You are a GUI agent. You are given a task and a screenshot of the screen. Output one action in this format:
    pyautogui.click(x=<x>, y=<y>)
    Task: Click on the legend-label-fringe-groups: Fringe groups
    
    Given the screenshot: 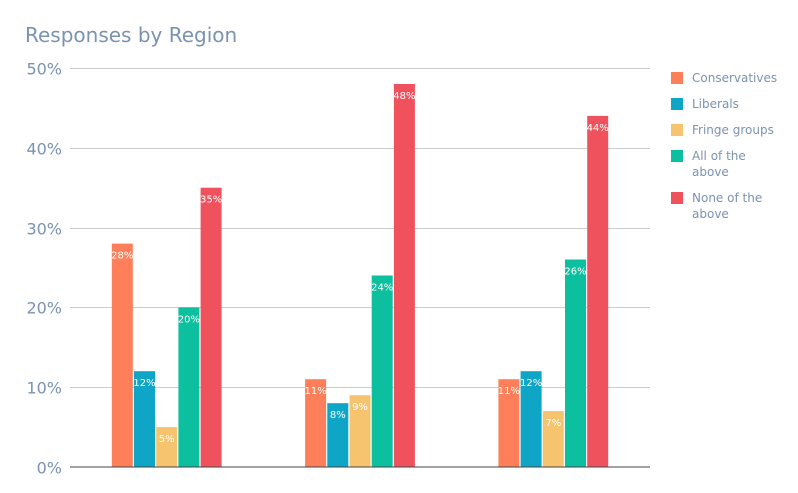 What is the action you would take?
    pyautogui.click(x=733, y=130)
    